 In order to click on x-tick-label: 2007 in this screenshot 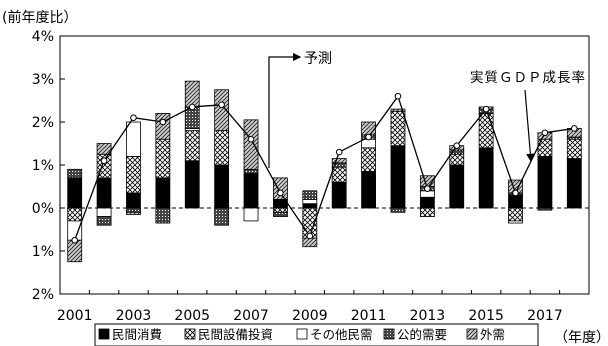, I will do `click(251, 316)`.